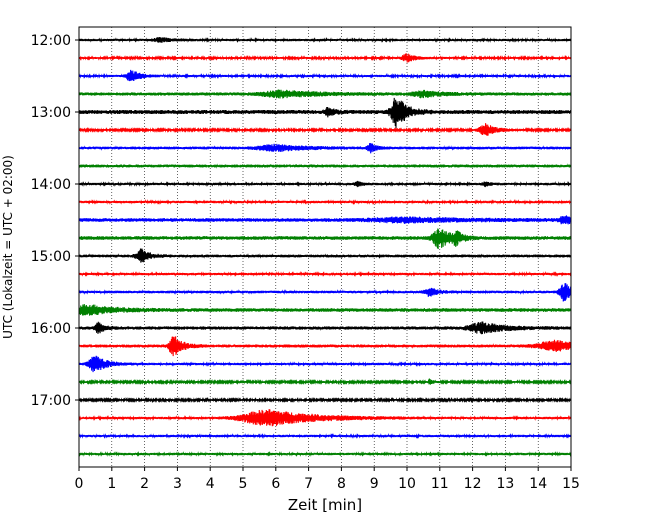 The image size is (650, 520). I want to click on x-tick-label: 0, so click(79, 484).